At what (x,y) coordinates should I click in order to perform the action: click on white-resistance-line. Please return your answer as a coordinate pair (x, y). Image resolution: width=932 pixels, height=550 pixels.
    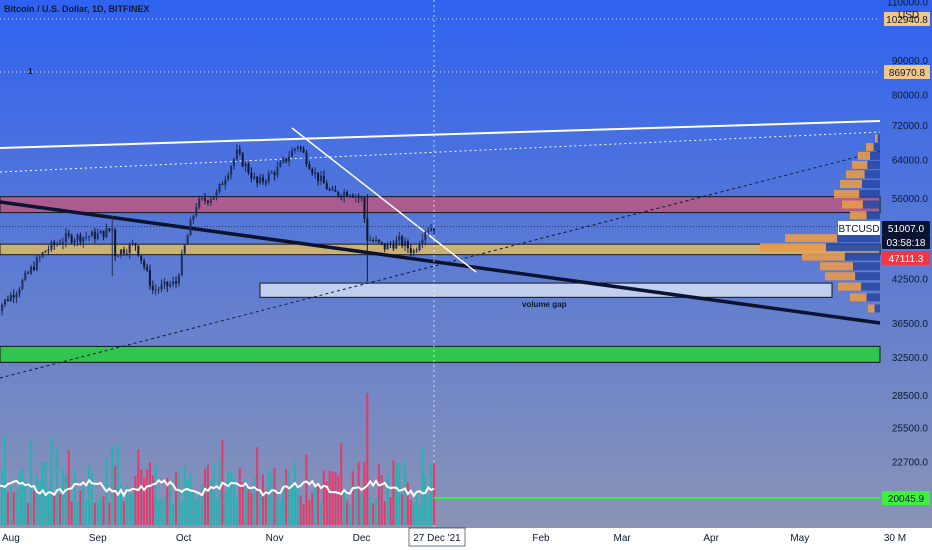
    Looking at the image, I should click on (384, 200).